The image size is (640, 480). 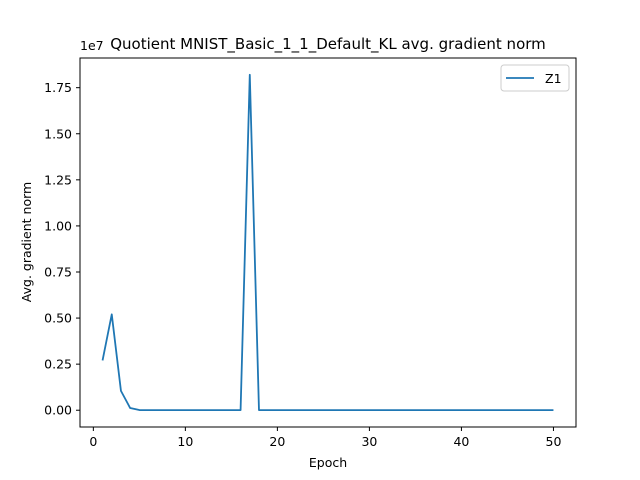 I want to click on x-tick-label: 30, so click(x=369, y=441).